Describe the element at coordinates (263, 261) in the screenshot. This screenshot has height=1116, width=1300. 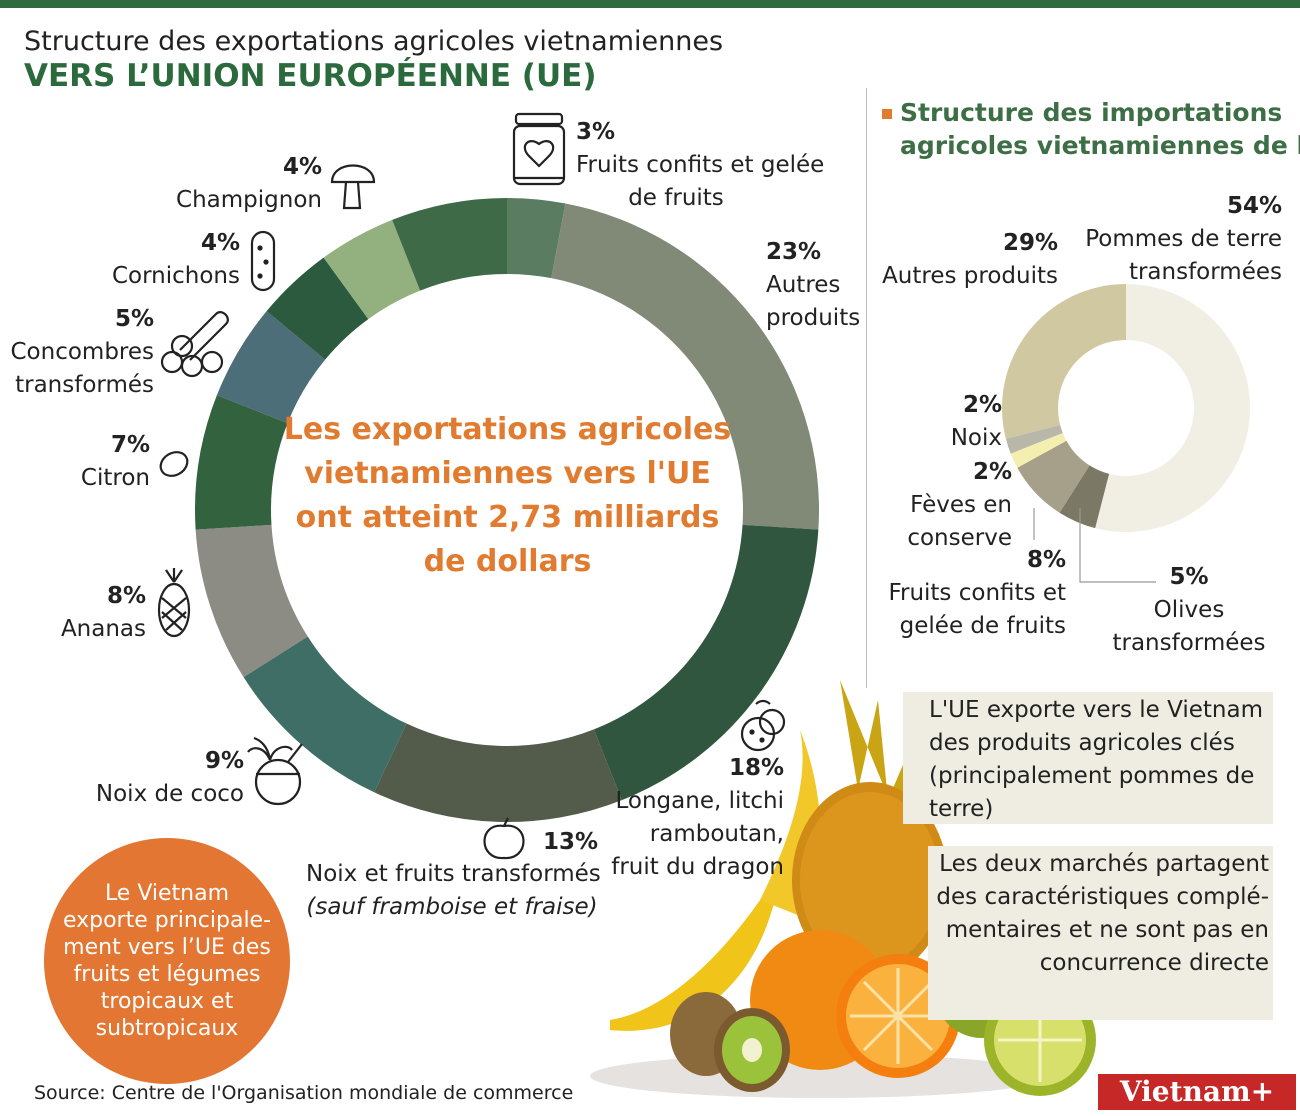
I see `pickle-icon` at that location.